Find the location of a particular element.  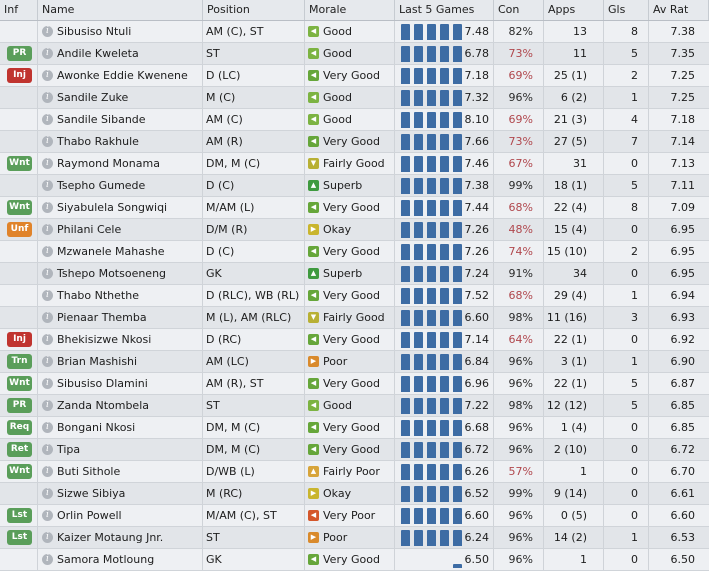

player-name: Thabo Rakhule is located at coordinates (98, 141).